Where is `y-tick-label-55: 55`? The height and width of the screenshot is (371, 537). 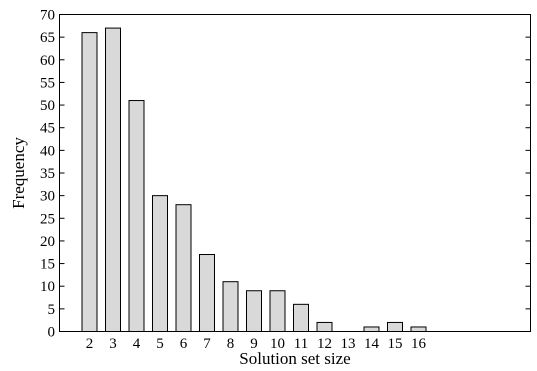
y-tick-label-55: 55 is located at coordinates (47, 83).